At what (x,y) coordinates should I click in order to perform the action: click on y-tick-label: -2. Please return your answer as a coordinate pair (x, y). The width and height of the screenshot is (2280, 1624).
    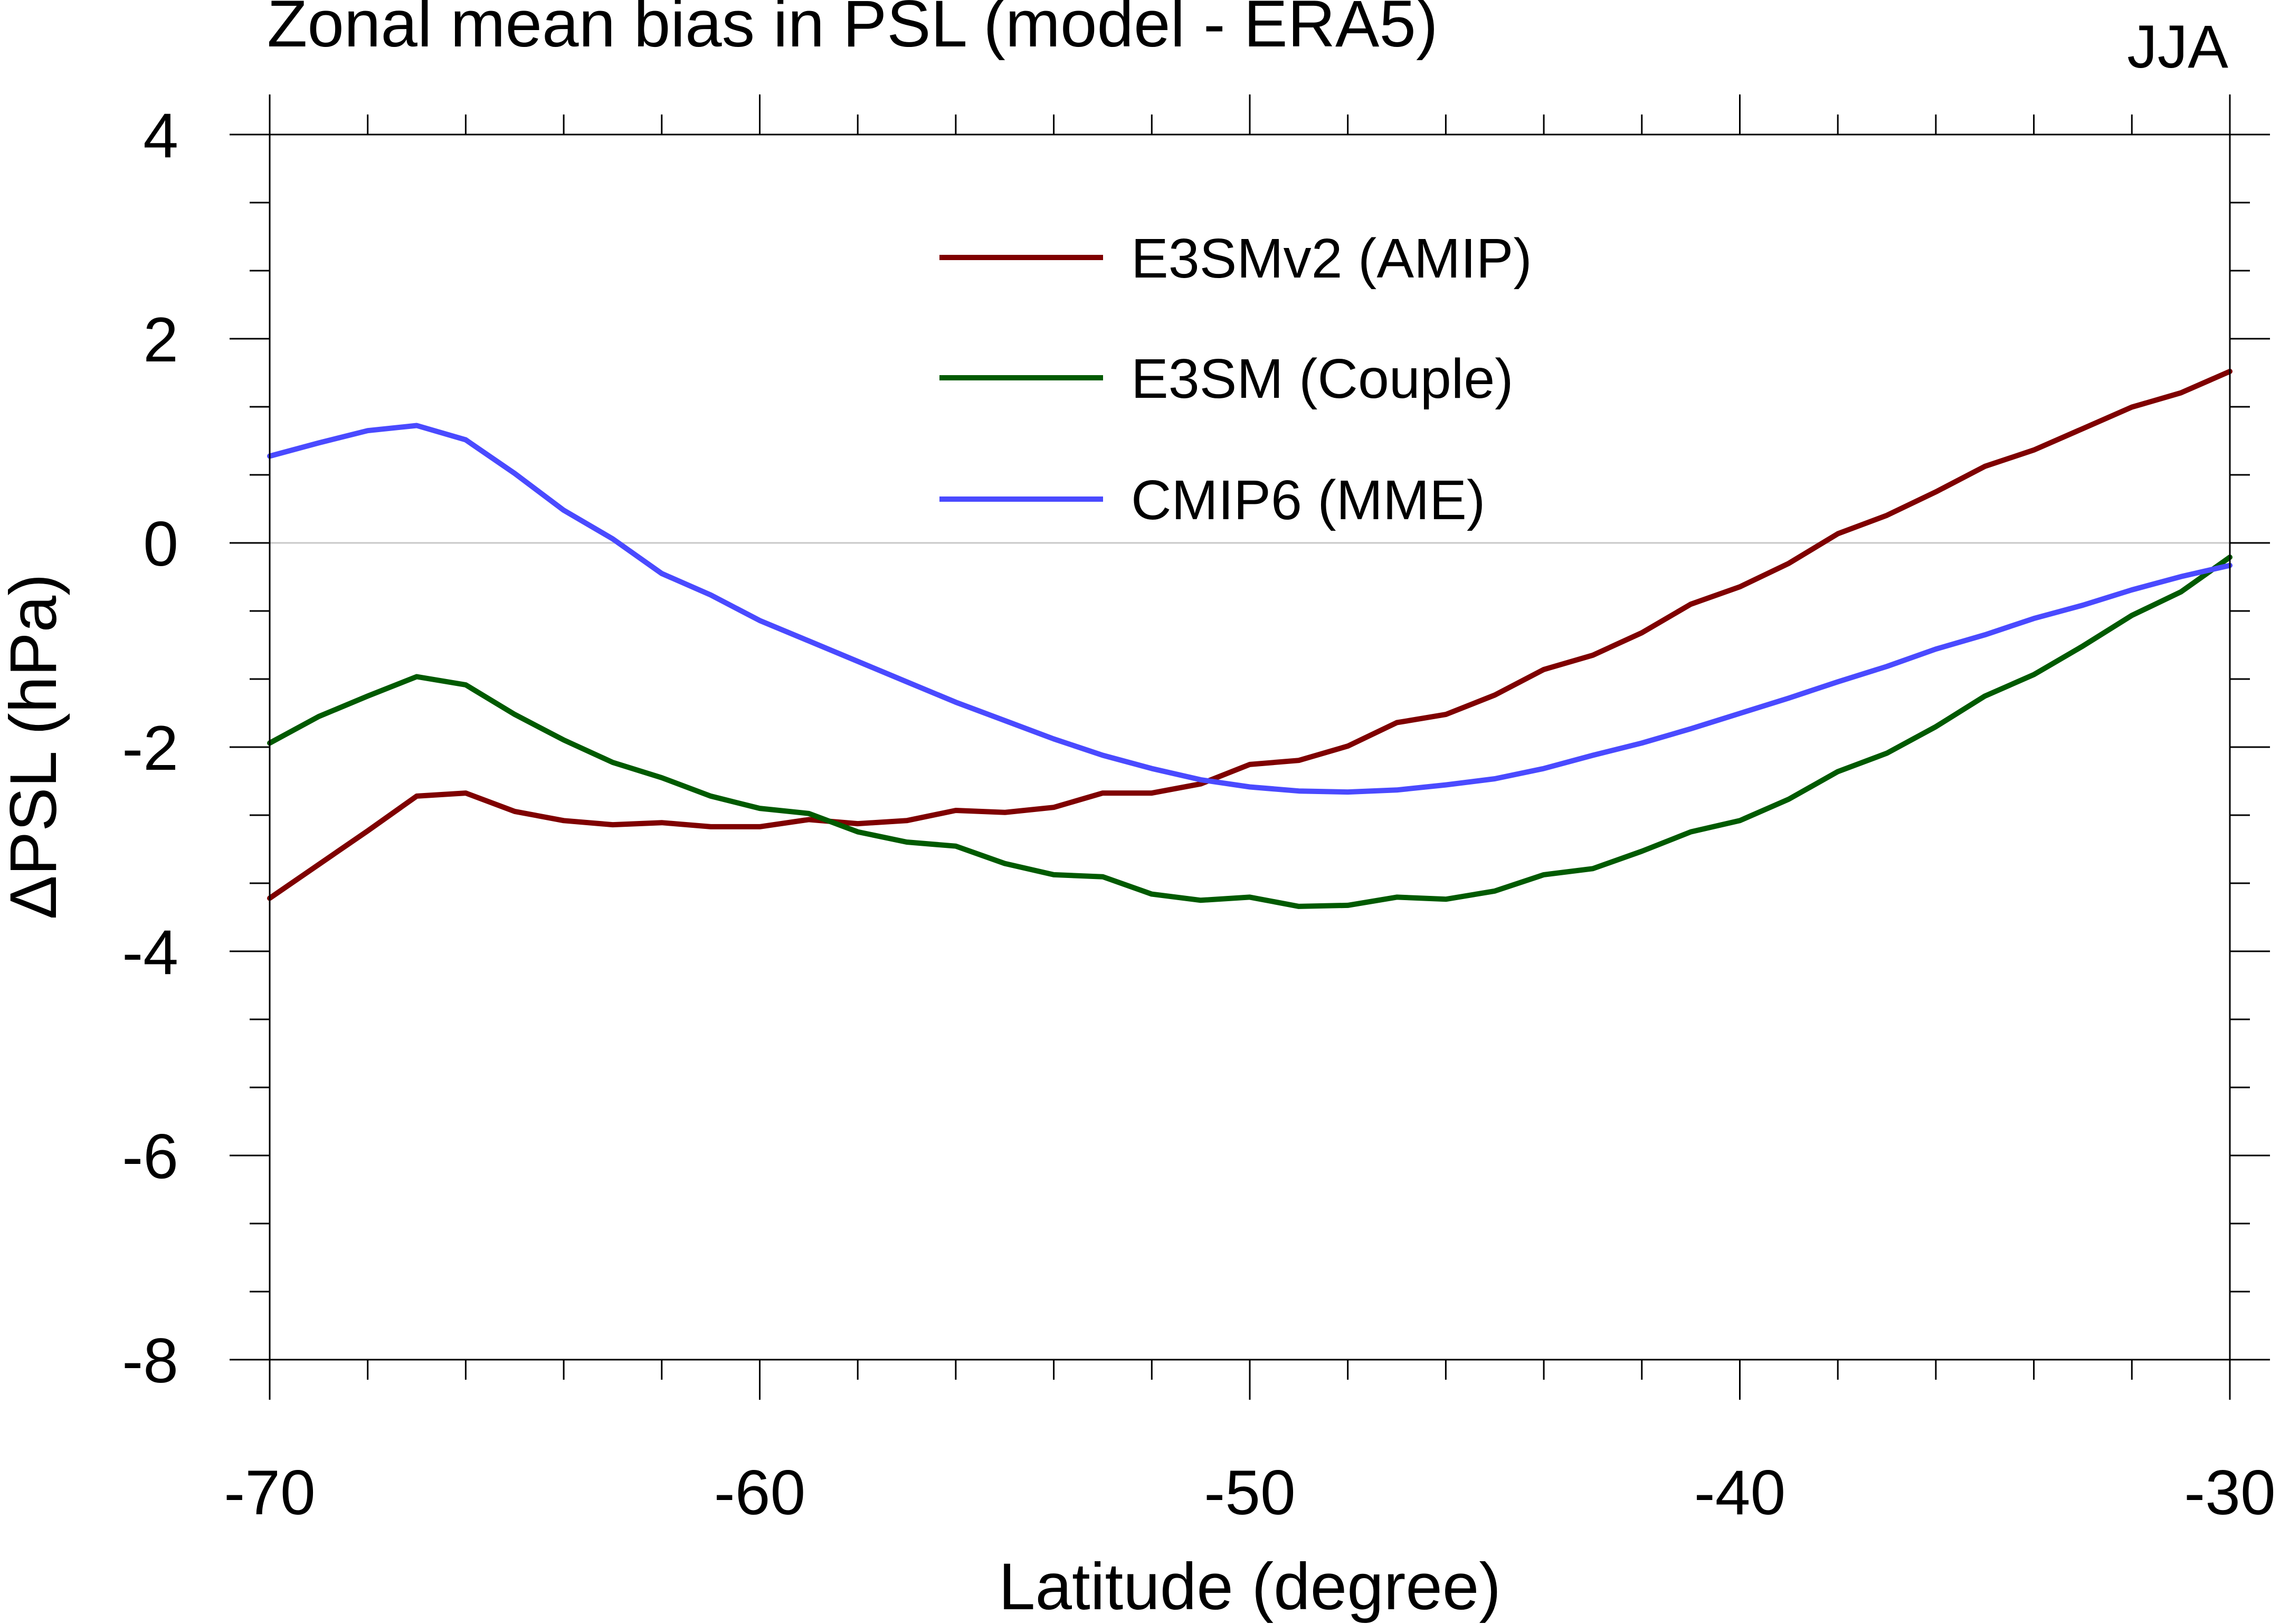
    Looking at the image, I should click on (150, 748).